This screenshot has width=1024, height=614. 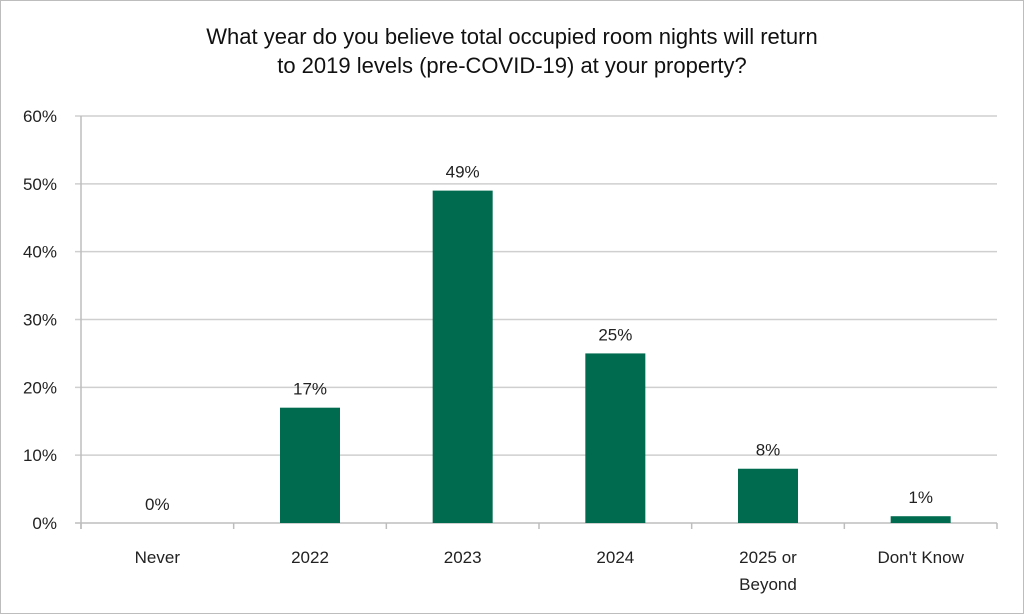 I want to click on x-tick-label: Don't Know, so click(x=920, y=557).